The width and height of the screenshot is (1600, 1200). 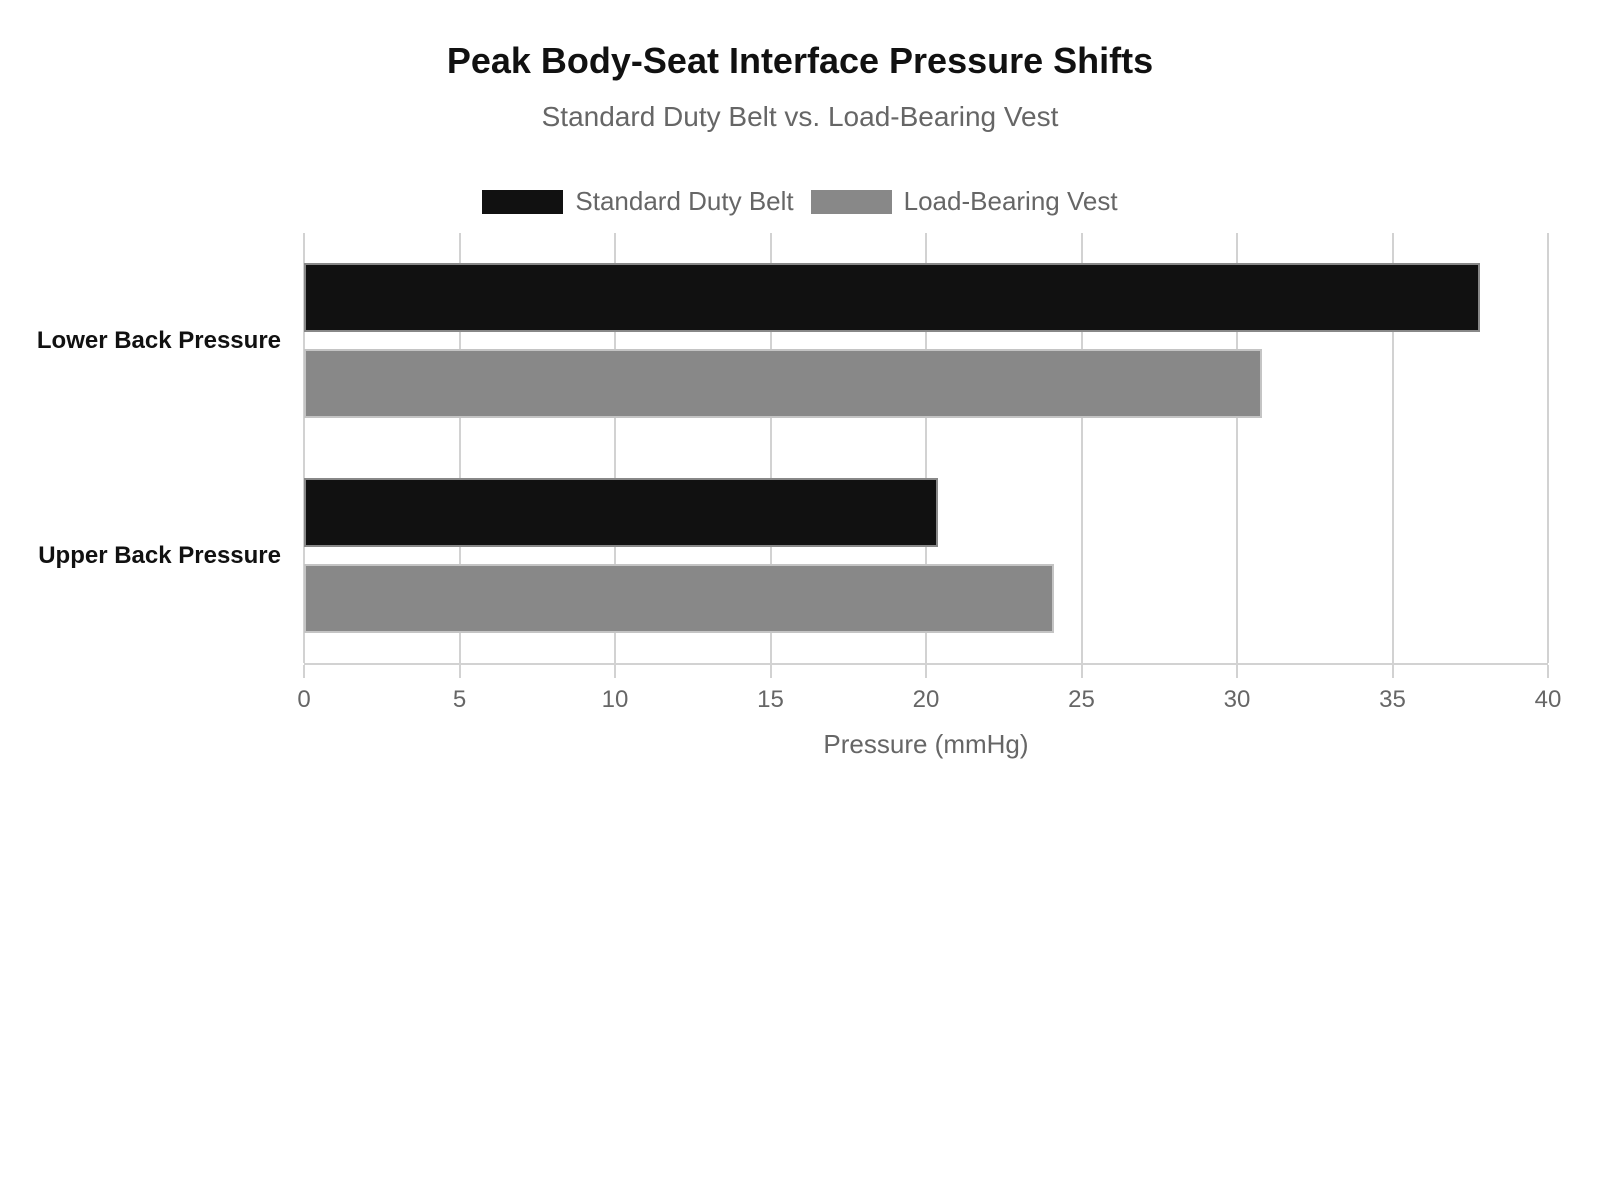 I want to click on x-axis-tick-label: 40, so click(x=1548, y=699).